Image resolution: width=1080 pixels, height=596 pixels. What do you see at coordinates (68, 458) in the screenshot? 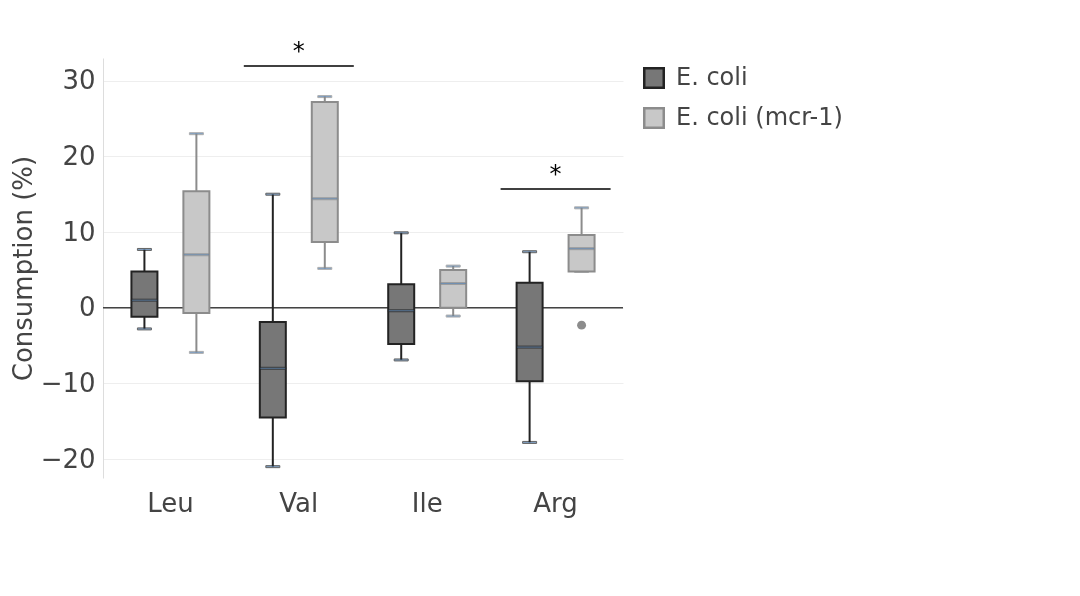
I see `y-tick-label: −20` at bounding box center [68, 458].